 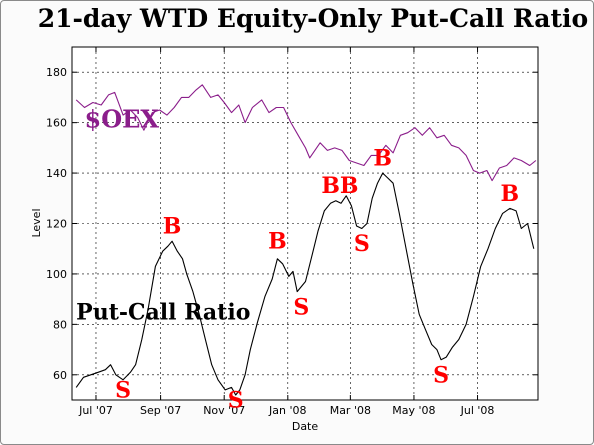 I want to click on x-axis-label: Date, so click(x=305, y=426).